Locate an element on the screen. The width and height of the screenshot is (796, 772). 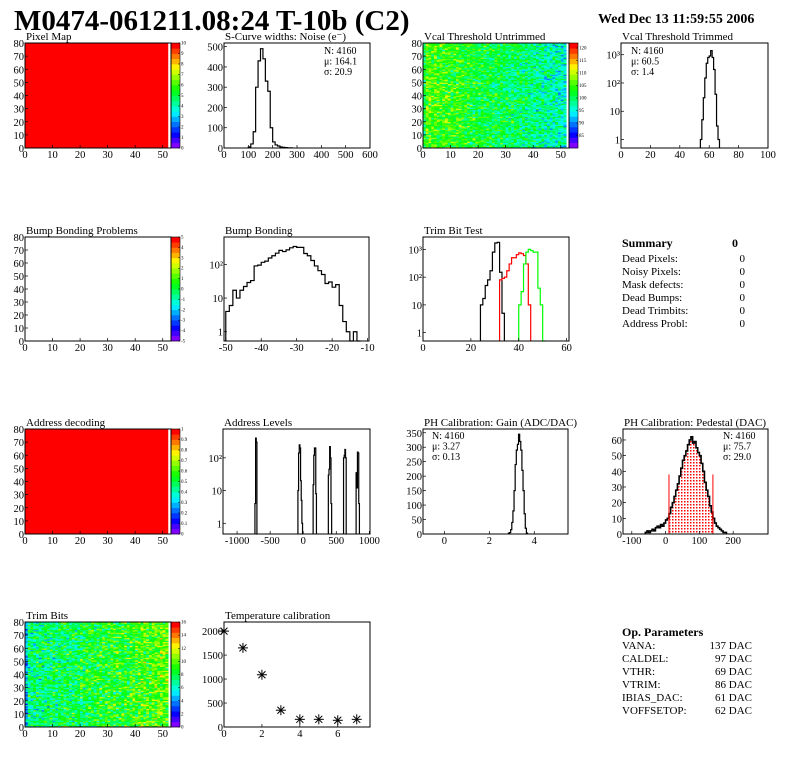
stats-line: μ: 164.1 is located at coordinates (340, 62).